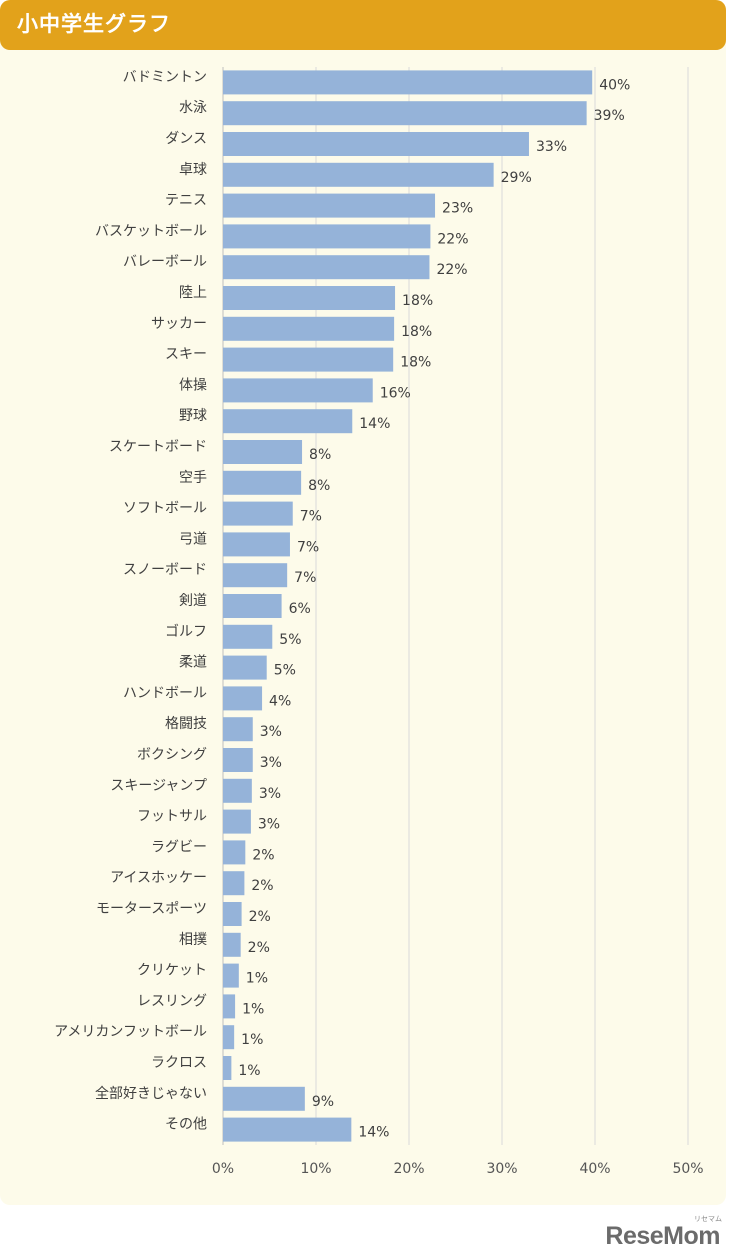  I want to click on logo-subtext: リセマム, so click(708, 1219).